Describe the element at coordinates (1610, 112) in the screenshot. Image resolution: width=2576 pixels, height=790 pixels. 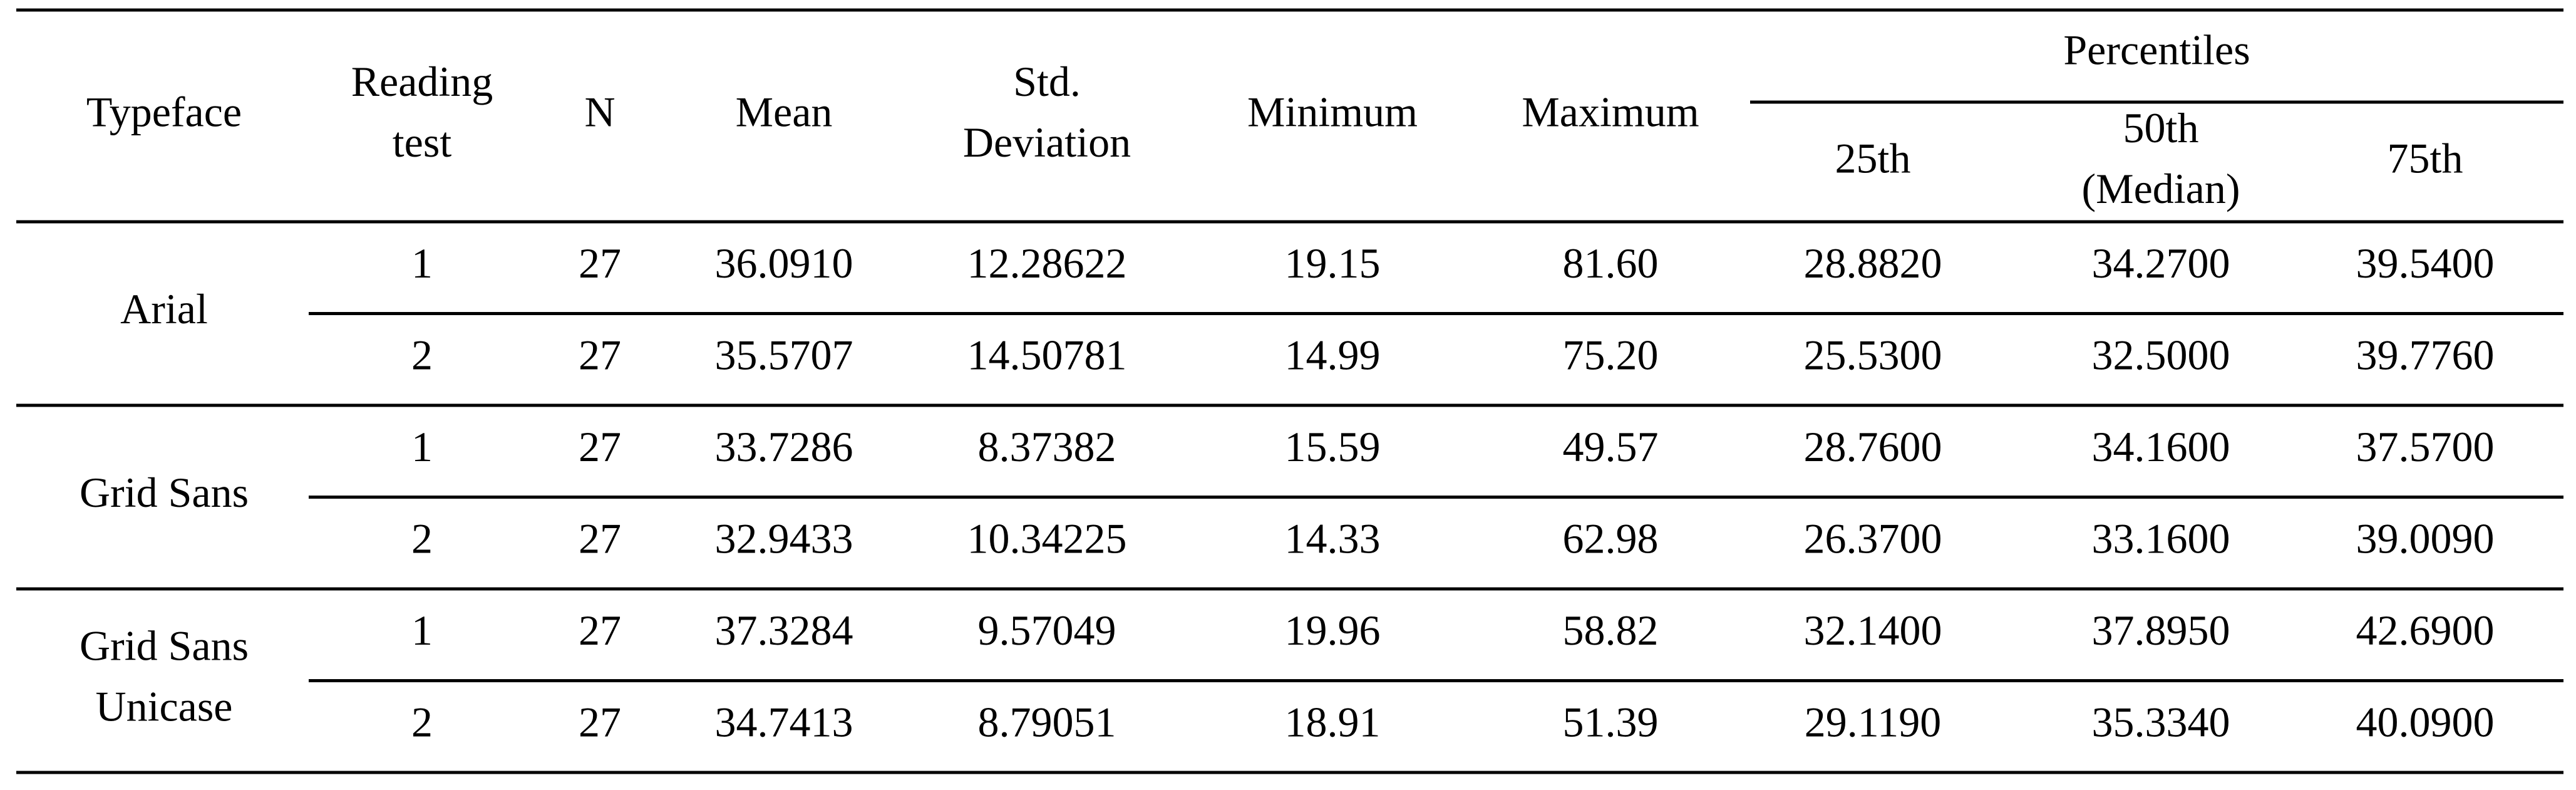
I see `column-header: Maximum` at that location.